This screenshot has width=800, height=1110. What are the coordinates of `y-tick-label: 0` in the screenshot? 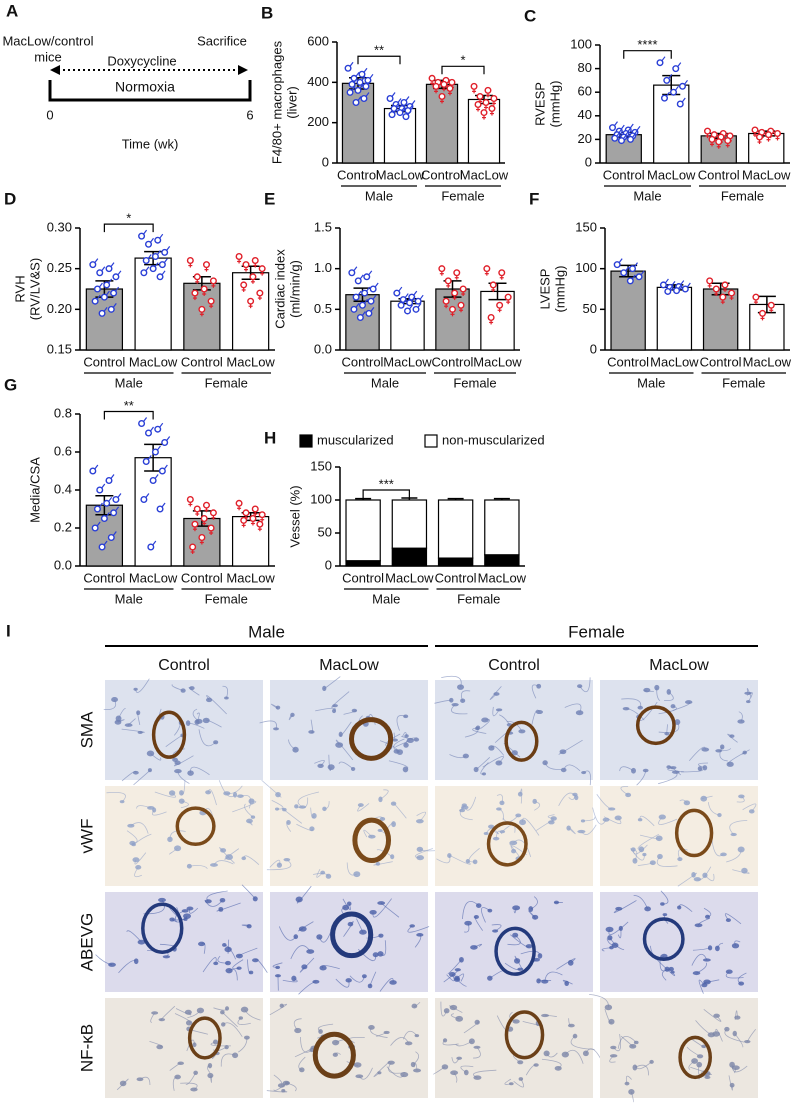 It's located at (328, 564).